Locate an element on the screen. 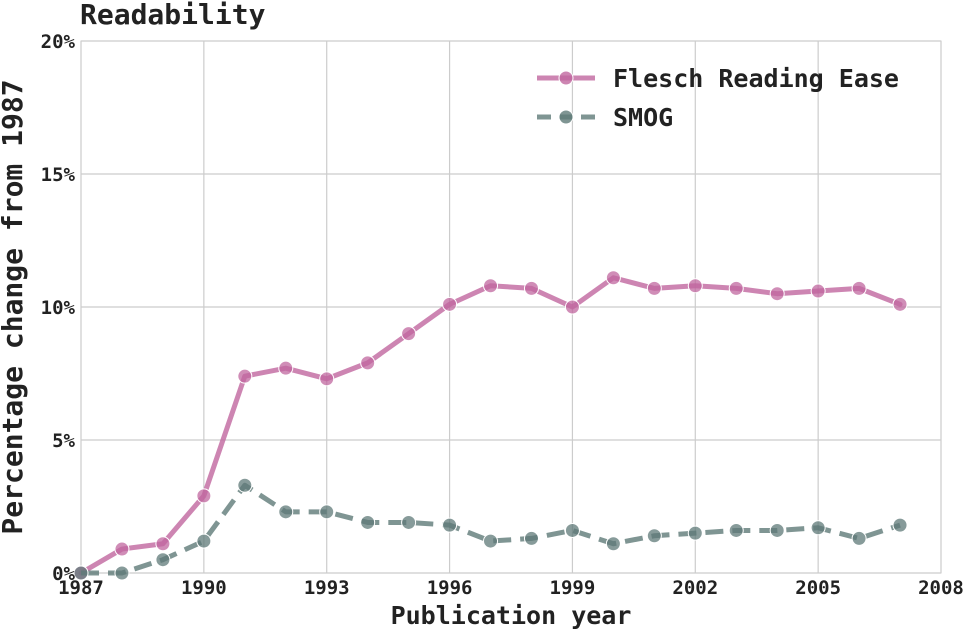 This screenshot has width=964, height=629. y-tick-label: 20% is located at coordinates (58, 42).